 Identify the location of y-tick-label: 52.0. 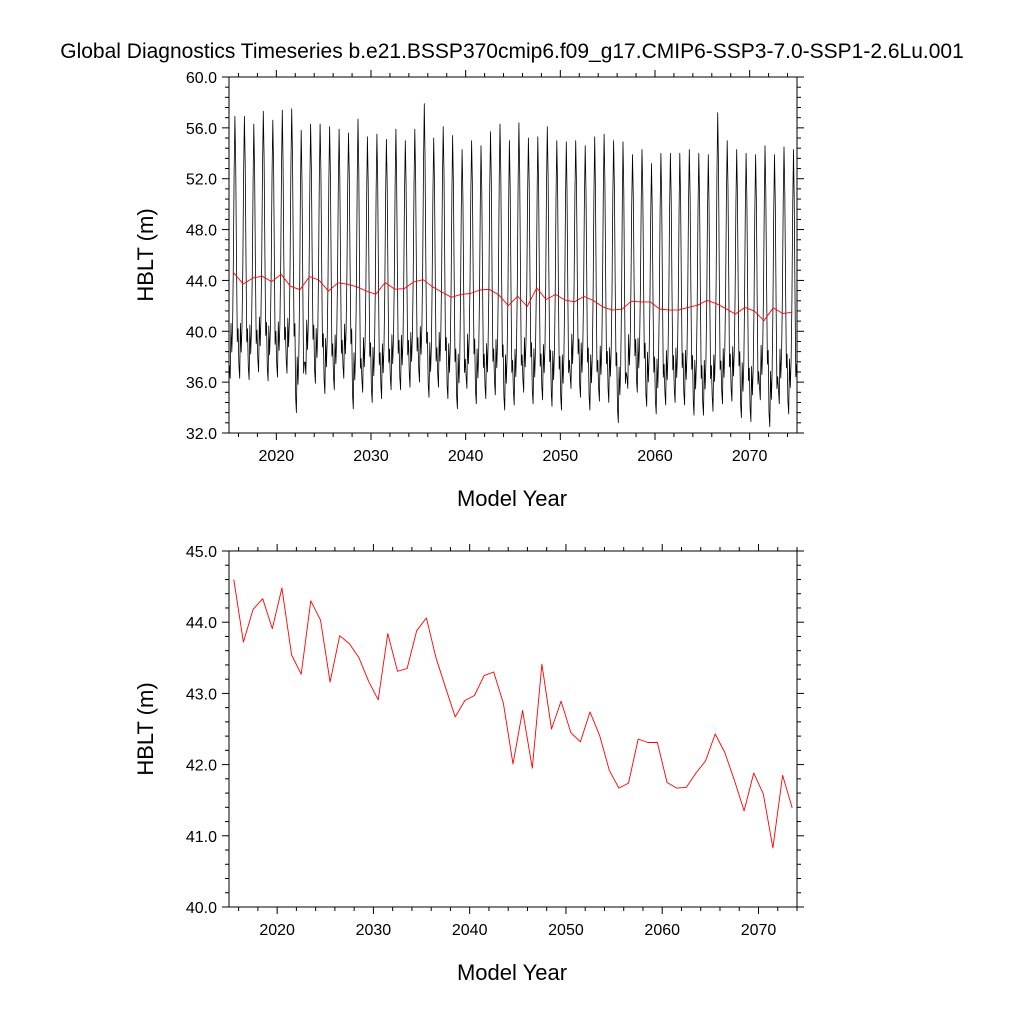
(201, 180).